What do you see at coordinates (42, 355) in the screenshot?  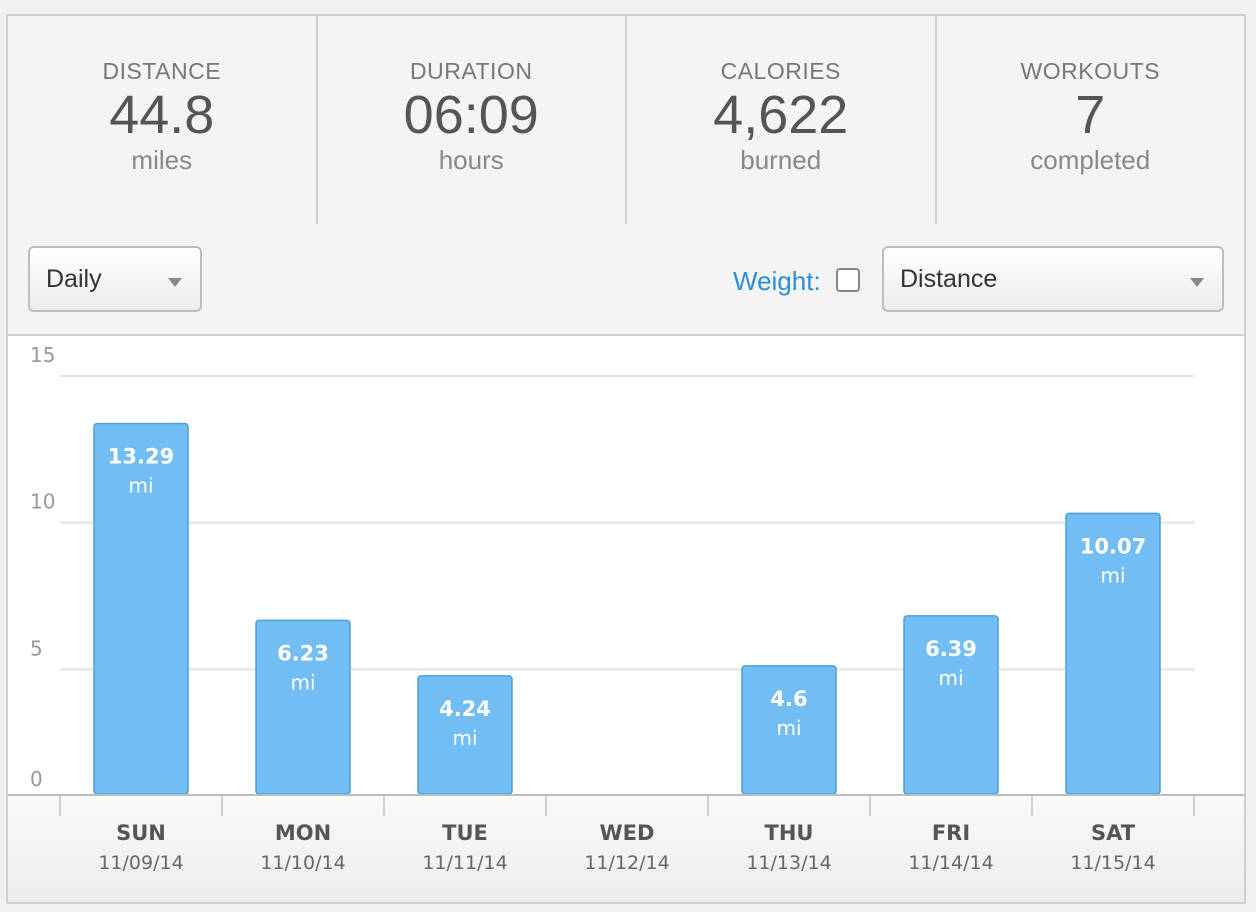 I see `y-tick-label: 15` at bounding box center [42, 355].